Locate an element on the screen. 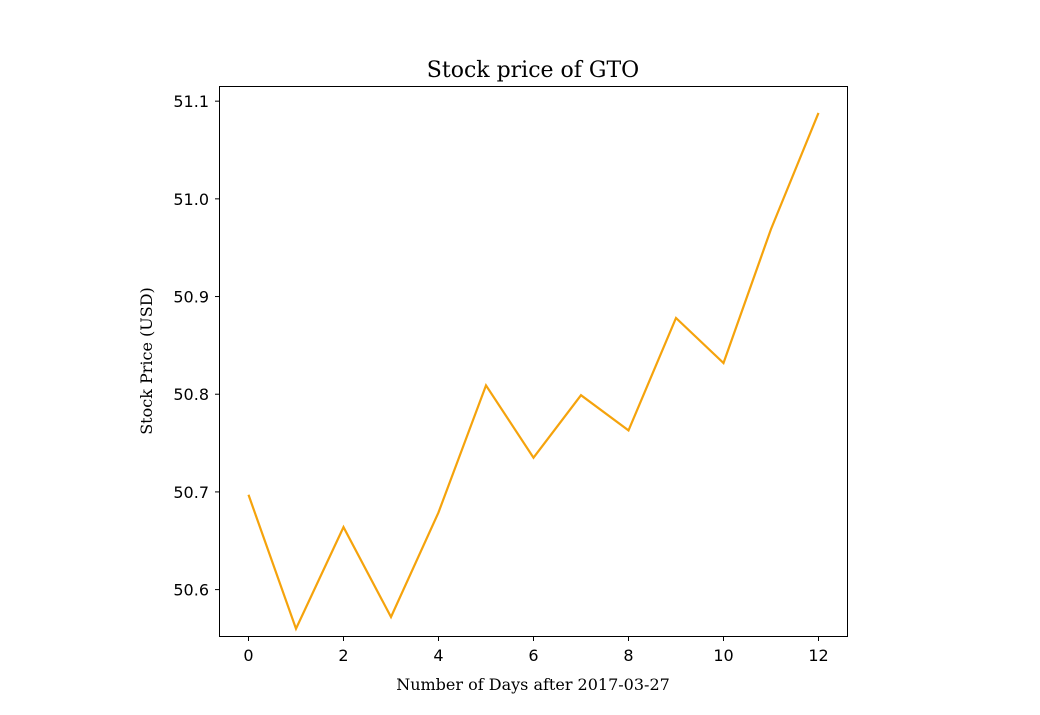 The width and height of the screenshot is (1040, 715). x-tick-label: 12 is located at coordinates (818, 655).